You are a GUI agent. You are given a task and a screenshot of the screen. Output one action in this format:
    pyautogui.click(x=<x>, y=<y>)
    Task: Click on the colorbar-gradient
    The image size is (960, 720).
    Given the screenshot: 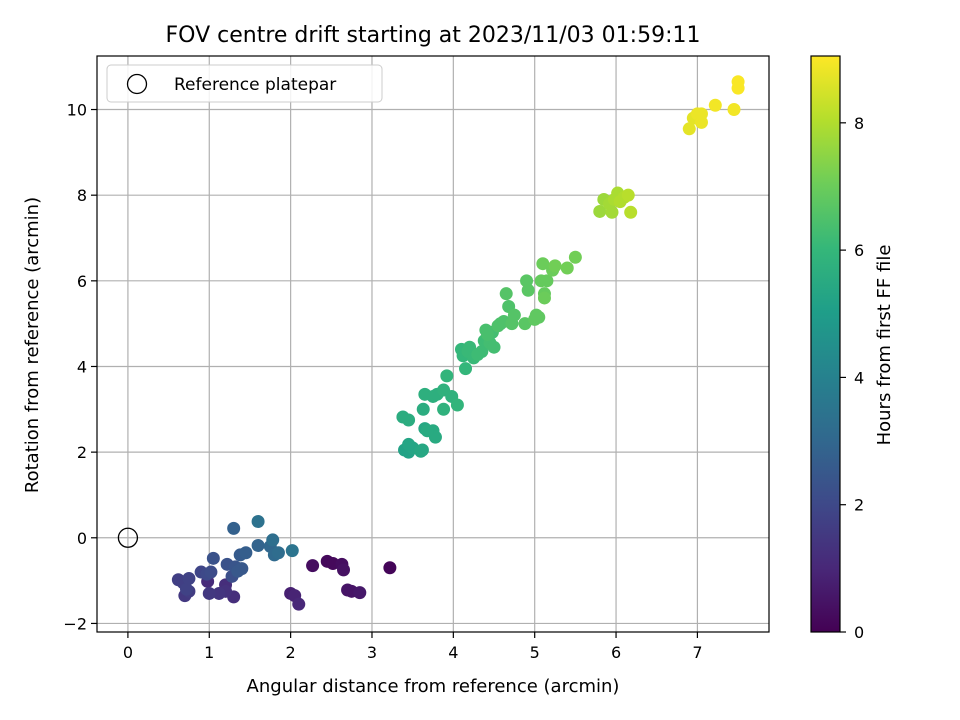 What is the action you would take?
    pyautogui.click(x=825, y=344)
    